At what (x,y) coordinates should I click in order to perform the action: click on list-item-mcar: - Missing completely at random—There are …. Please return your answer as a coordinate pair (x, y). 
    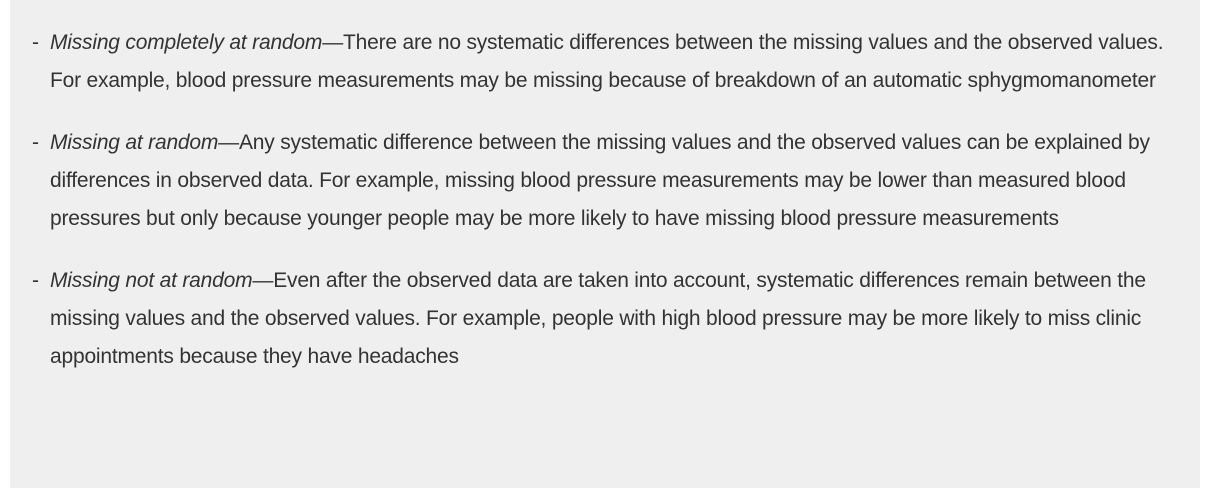
    Looking at the image, I should click on (601, 62).